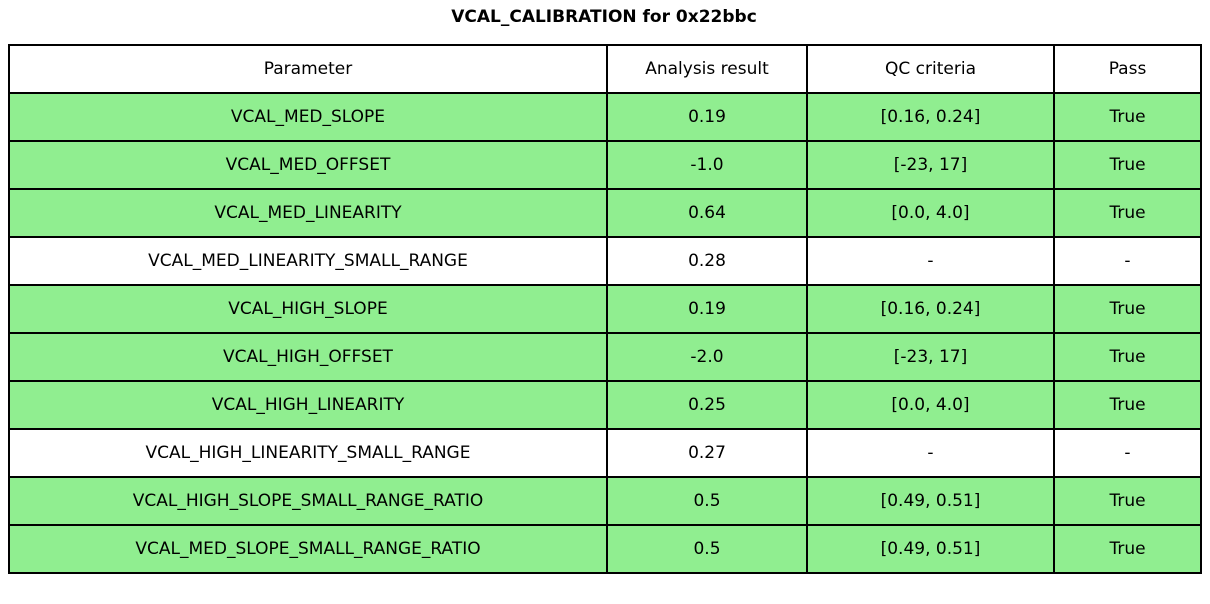  I want to click on table-row: VCAL_MED_LINEARITY 0.64 [0.0, 4.0] True, so click(605, 213).